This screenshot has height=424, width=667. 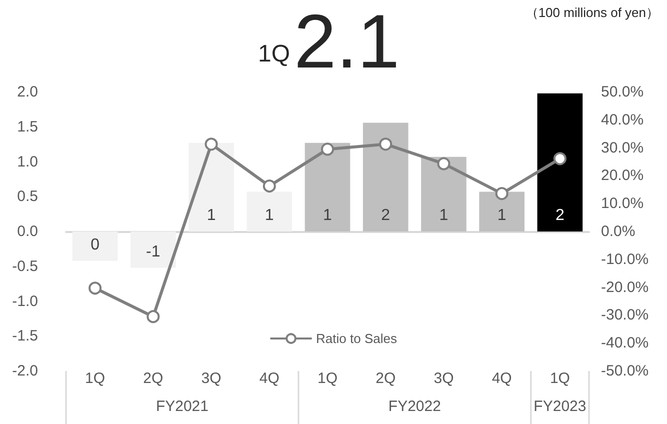 I want to click on chart-title: 1Q, so click(x=274, y=54).